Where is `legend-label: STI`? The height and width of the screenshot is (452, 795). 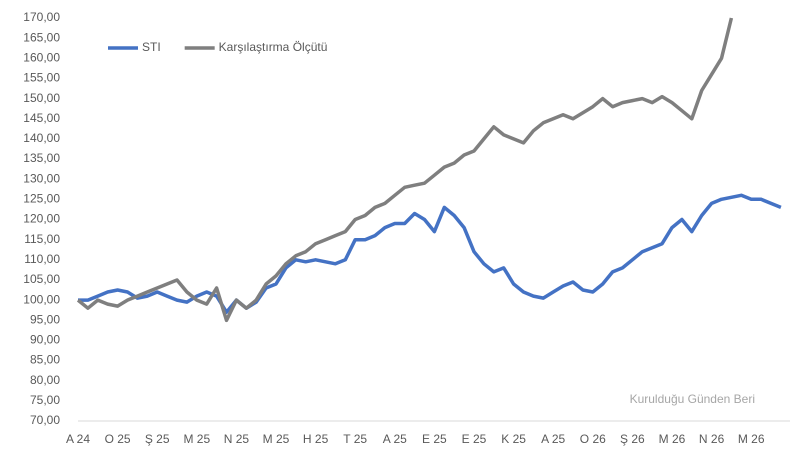
legend-label: STI is located at coordinates (151, 47).